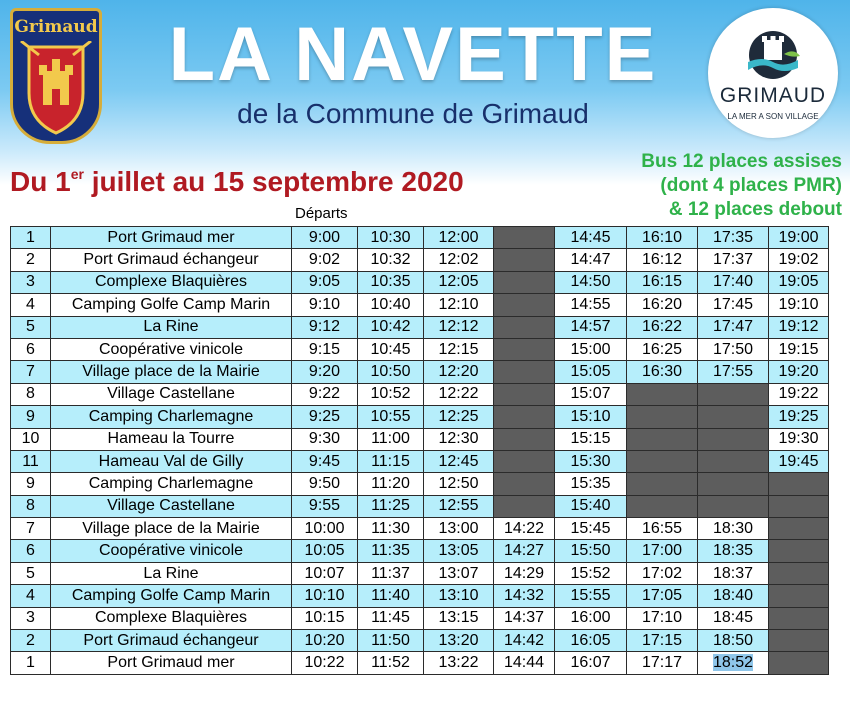 Image resolution: width=850 pixels, height=706 pixels. I want to click on departure-time: 13:20, so click(458, 641).